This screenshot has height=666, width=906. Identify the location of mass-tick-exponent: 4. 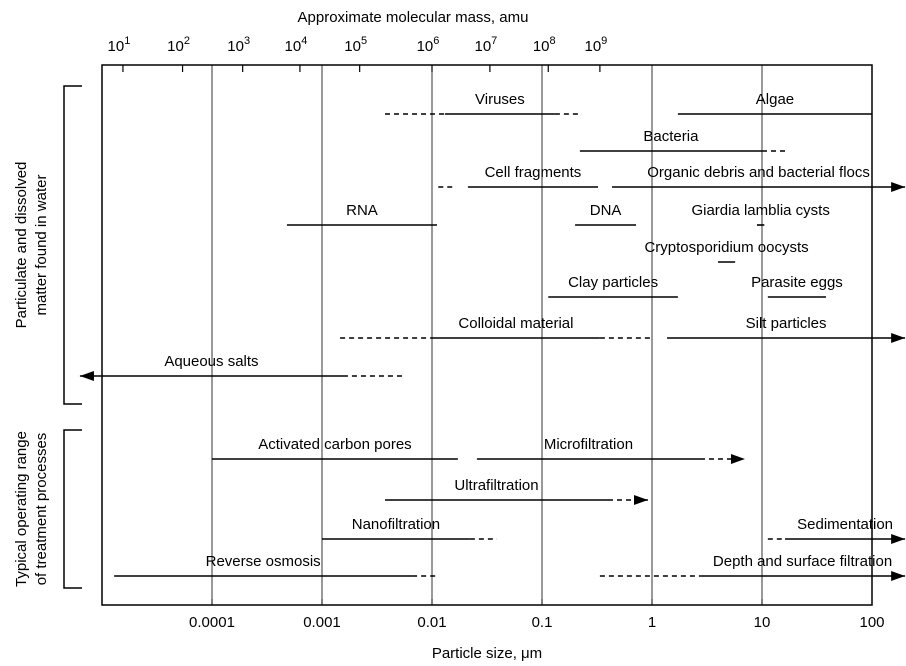
(304, 41).